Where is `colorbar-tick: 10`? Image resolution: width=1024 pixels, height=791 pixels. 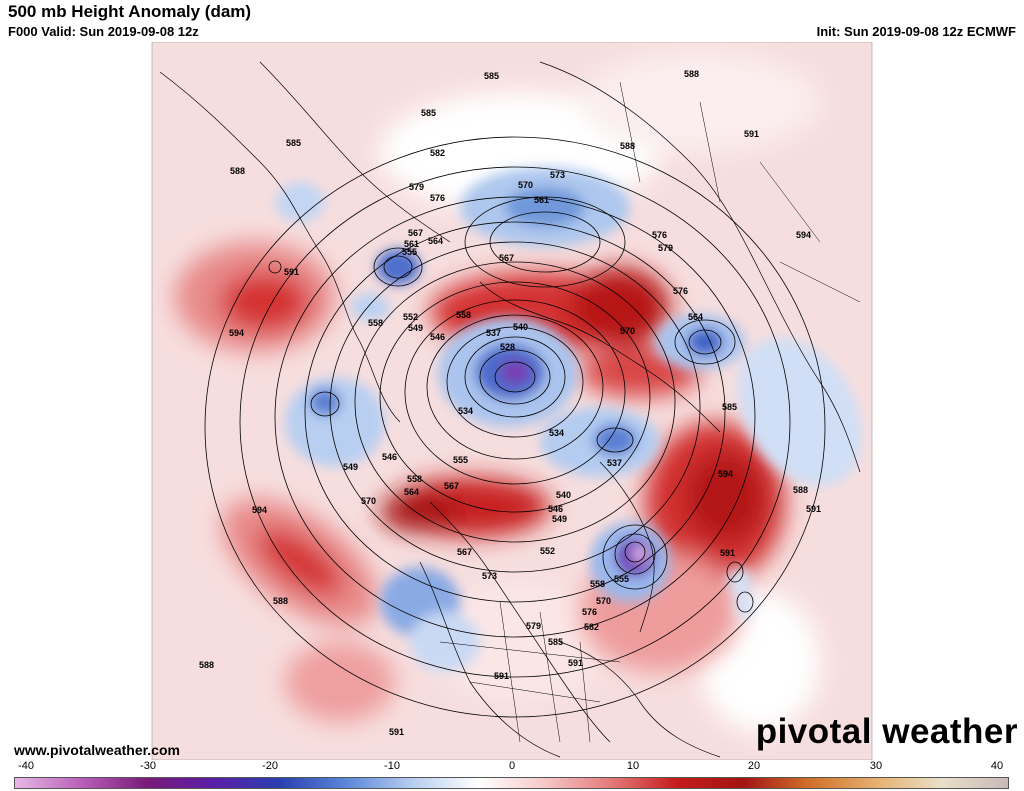 colorbar-tick: 10 is located at coordinates (633, 766).